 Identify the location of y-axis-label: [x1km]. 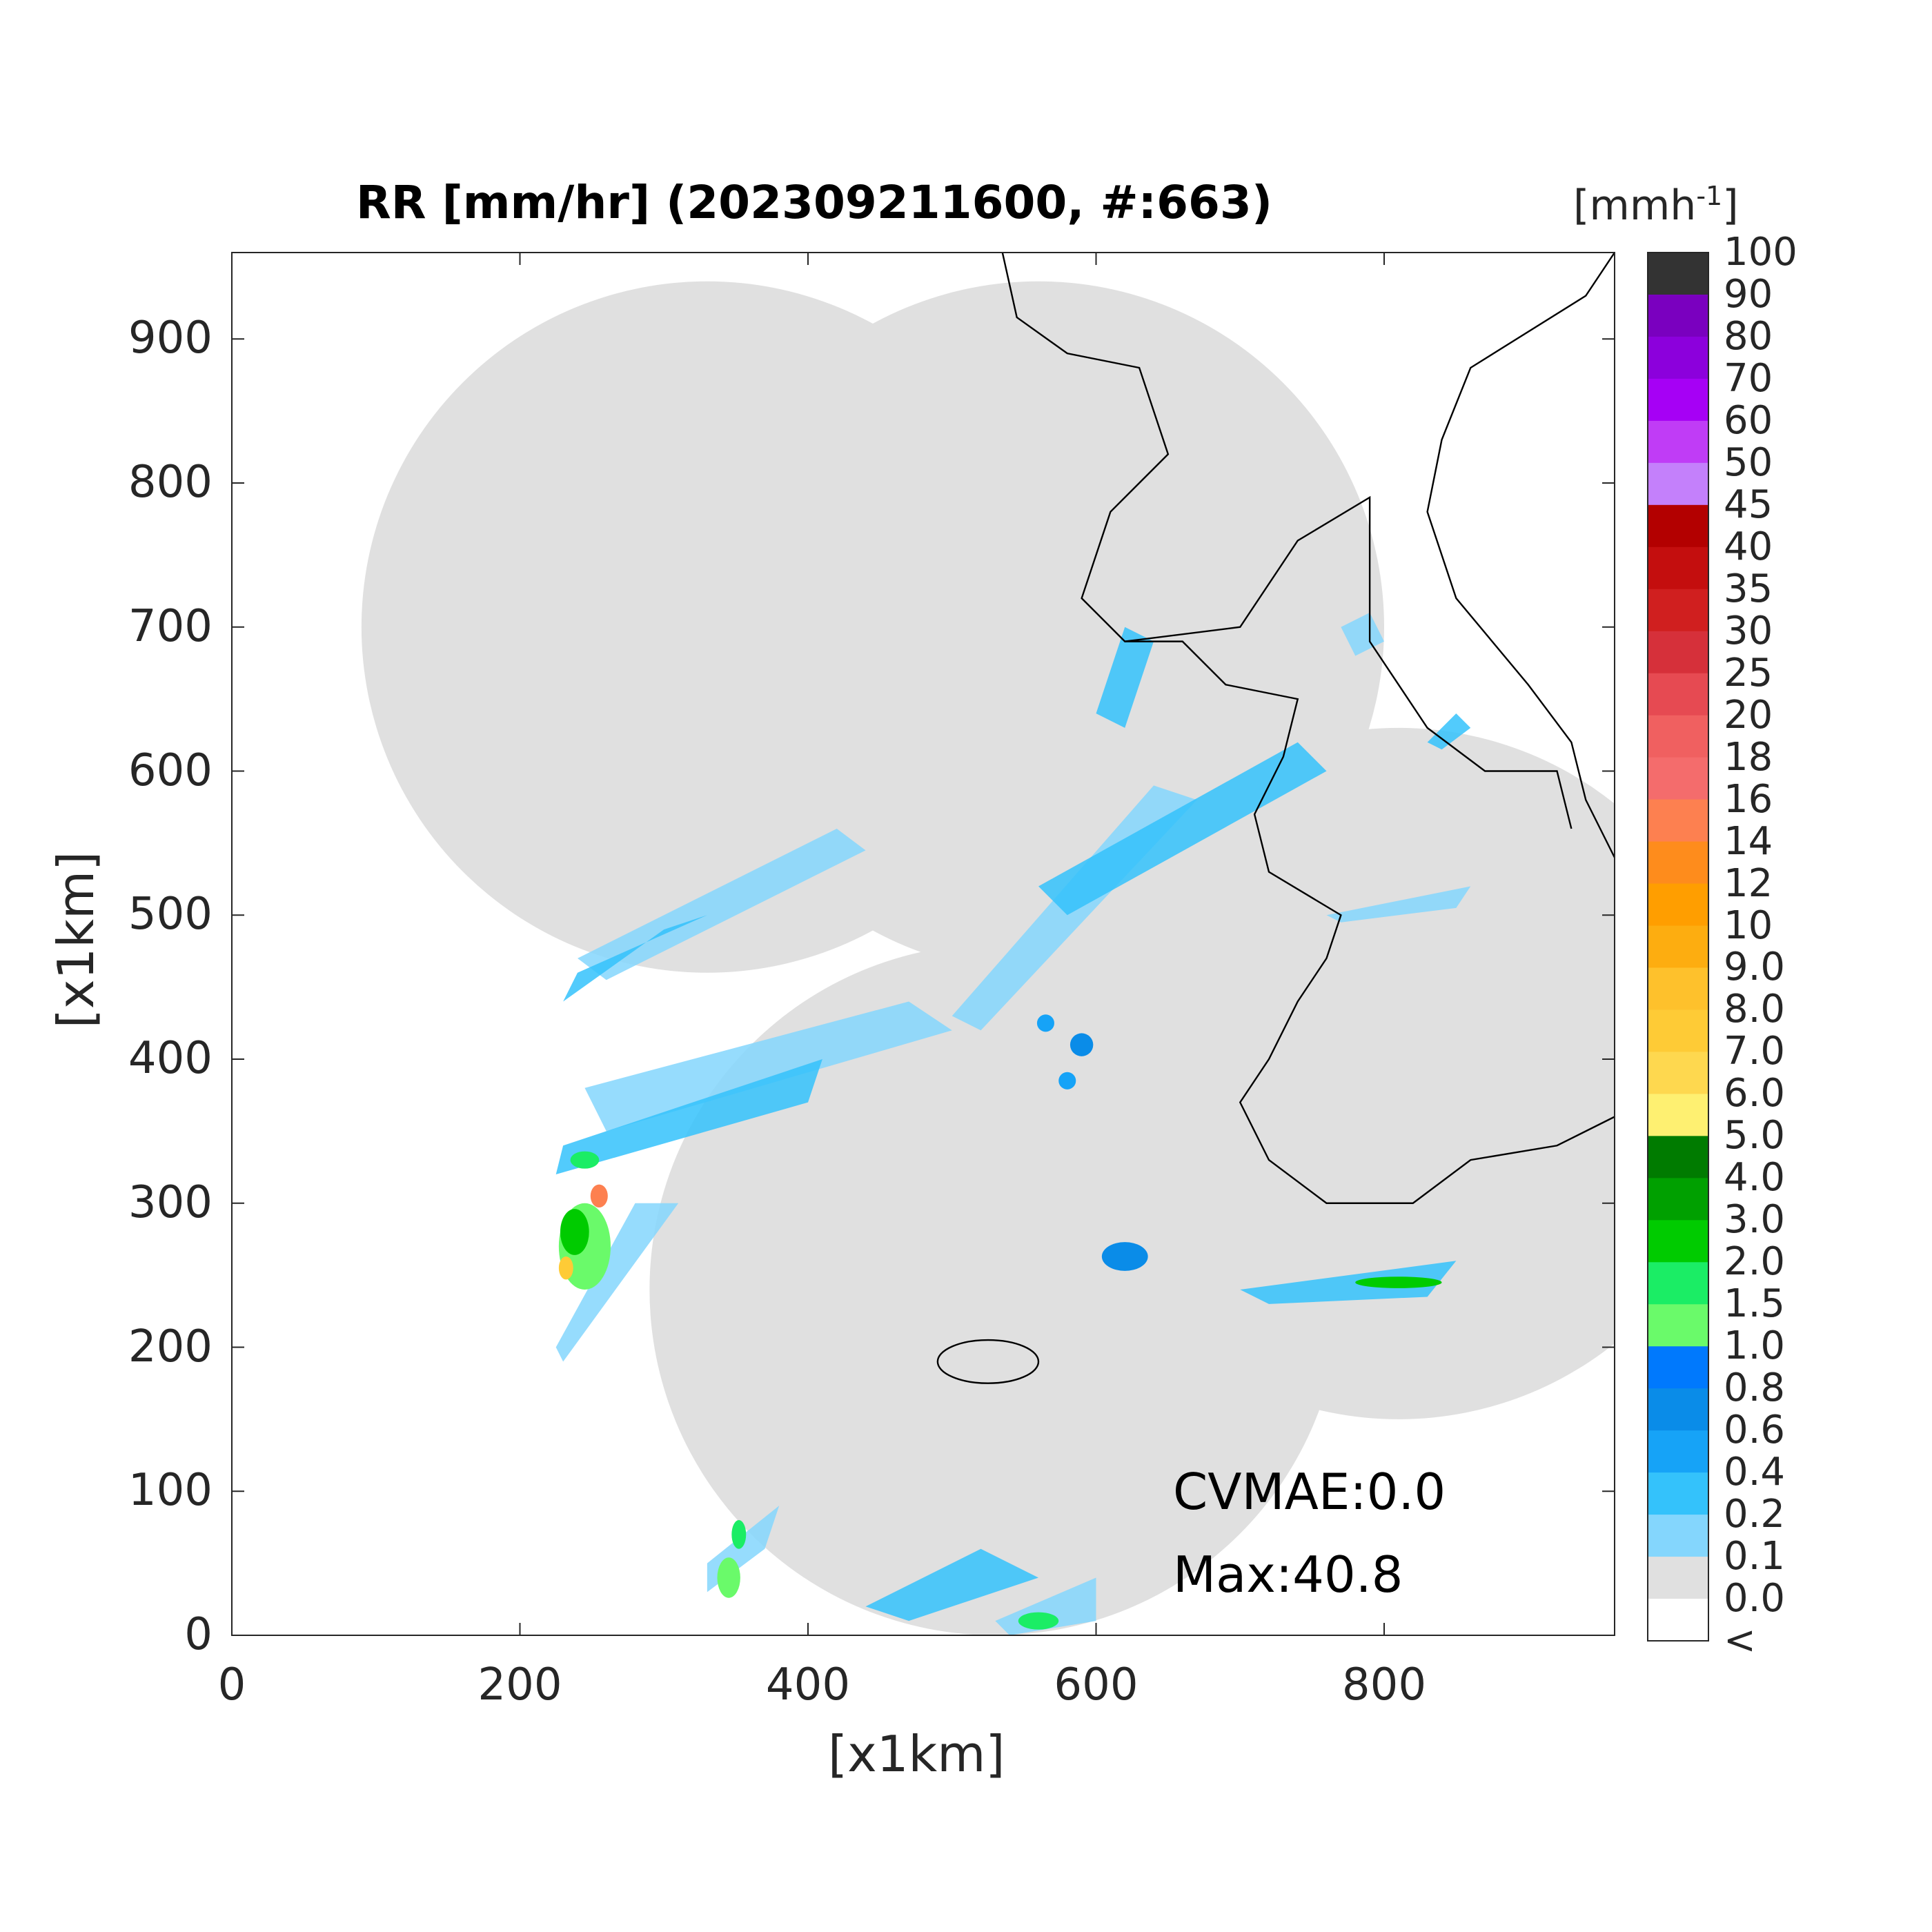
(76, 940).